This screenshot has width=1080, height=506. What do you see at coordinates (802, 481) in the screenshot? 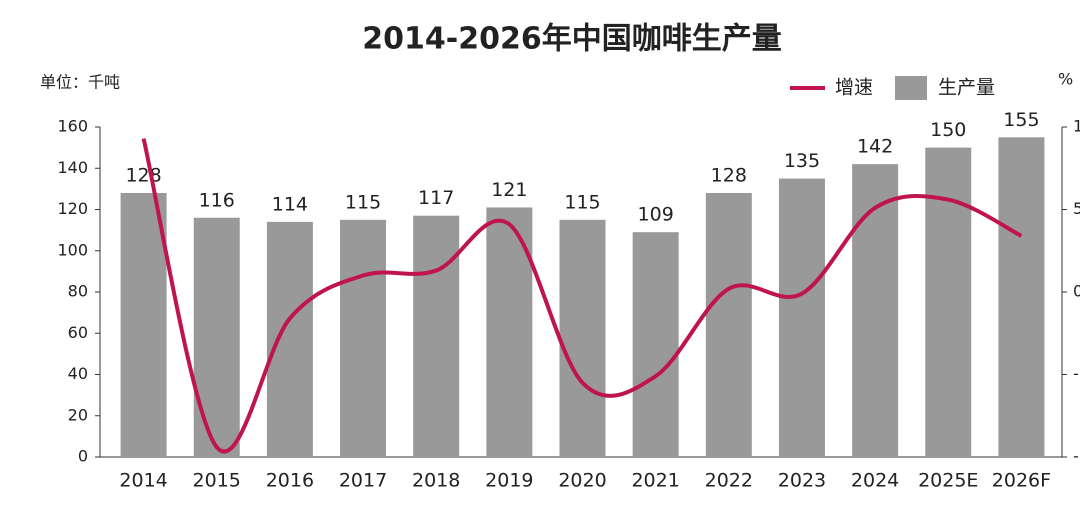
I see `x-tick-label: 2023` at bounding box center [802, 481].